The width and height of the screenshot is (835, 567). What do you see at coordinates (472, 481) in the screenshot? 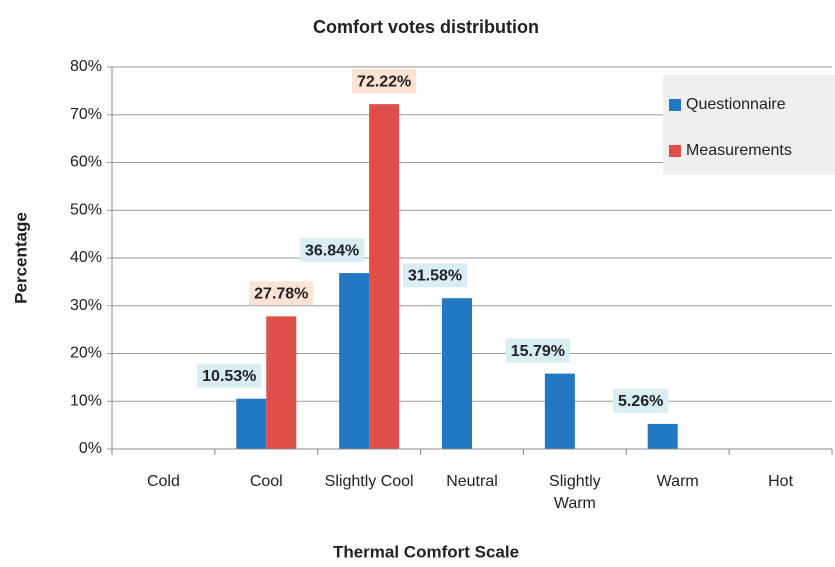
I see `x-tick-label: Neutral` at bounding box center [472, 481].